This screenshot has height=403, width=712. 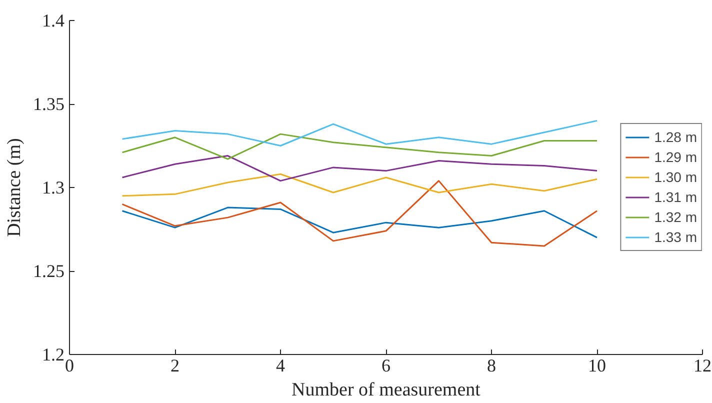 I want to click on y-tick-label: 1.2, so click(x=53, y=354).